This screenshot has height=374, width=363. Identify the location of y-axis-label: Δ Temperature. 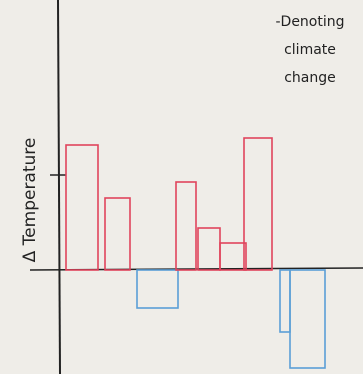
(30, 200).